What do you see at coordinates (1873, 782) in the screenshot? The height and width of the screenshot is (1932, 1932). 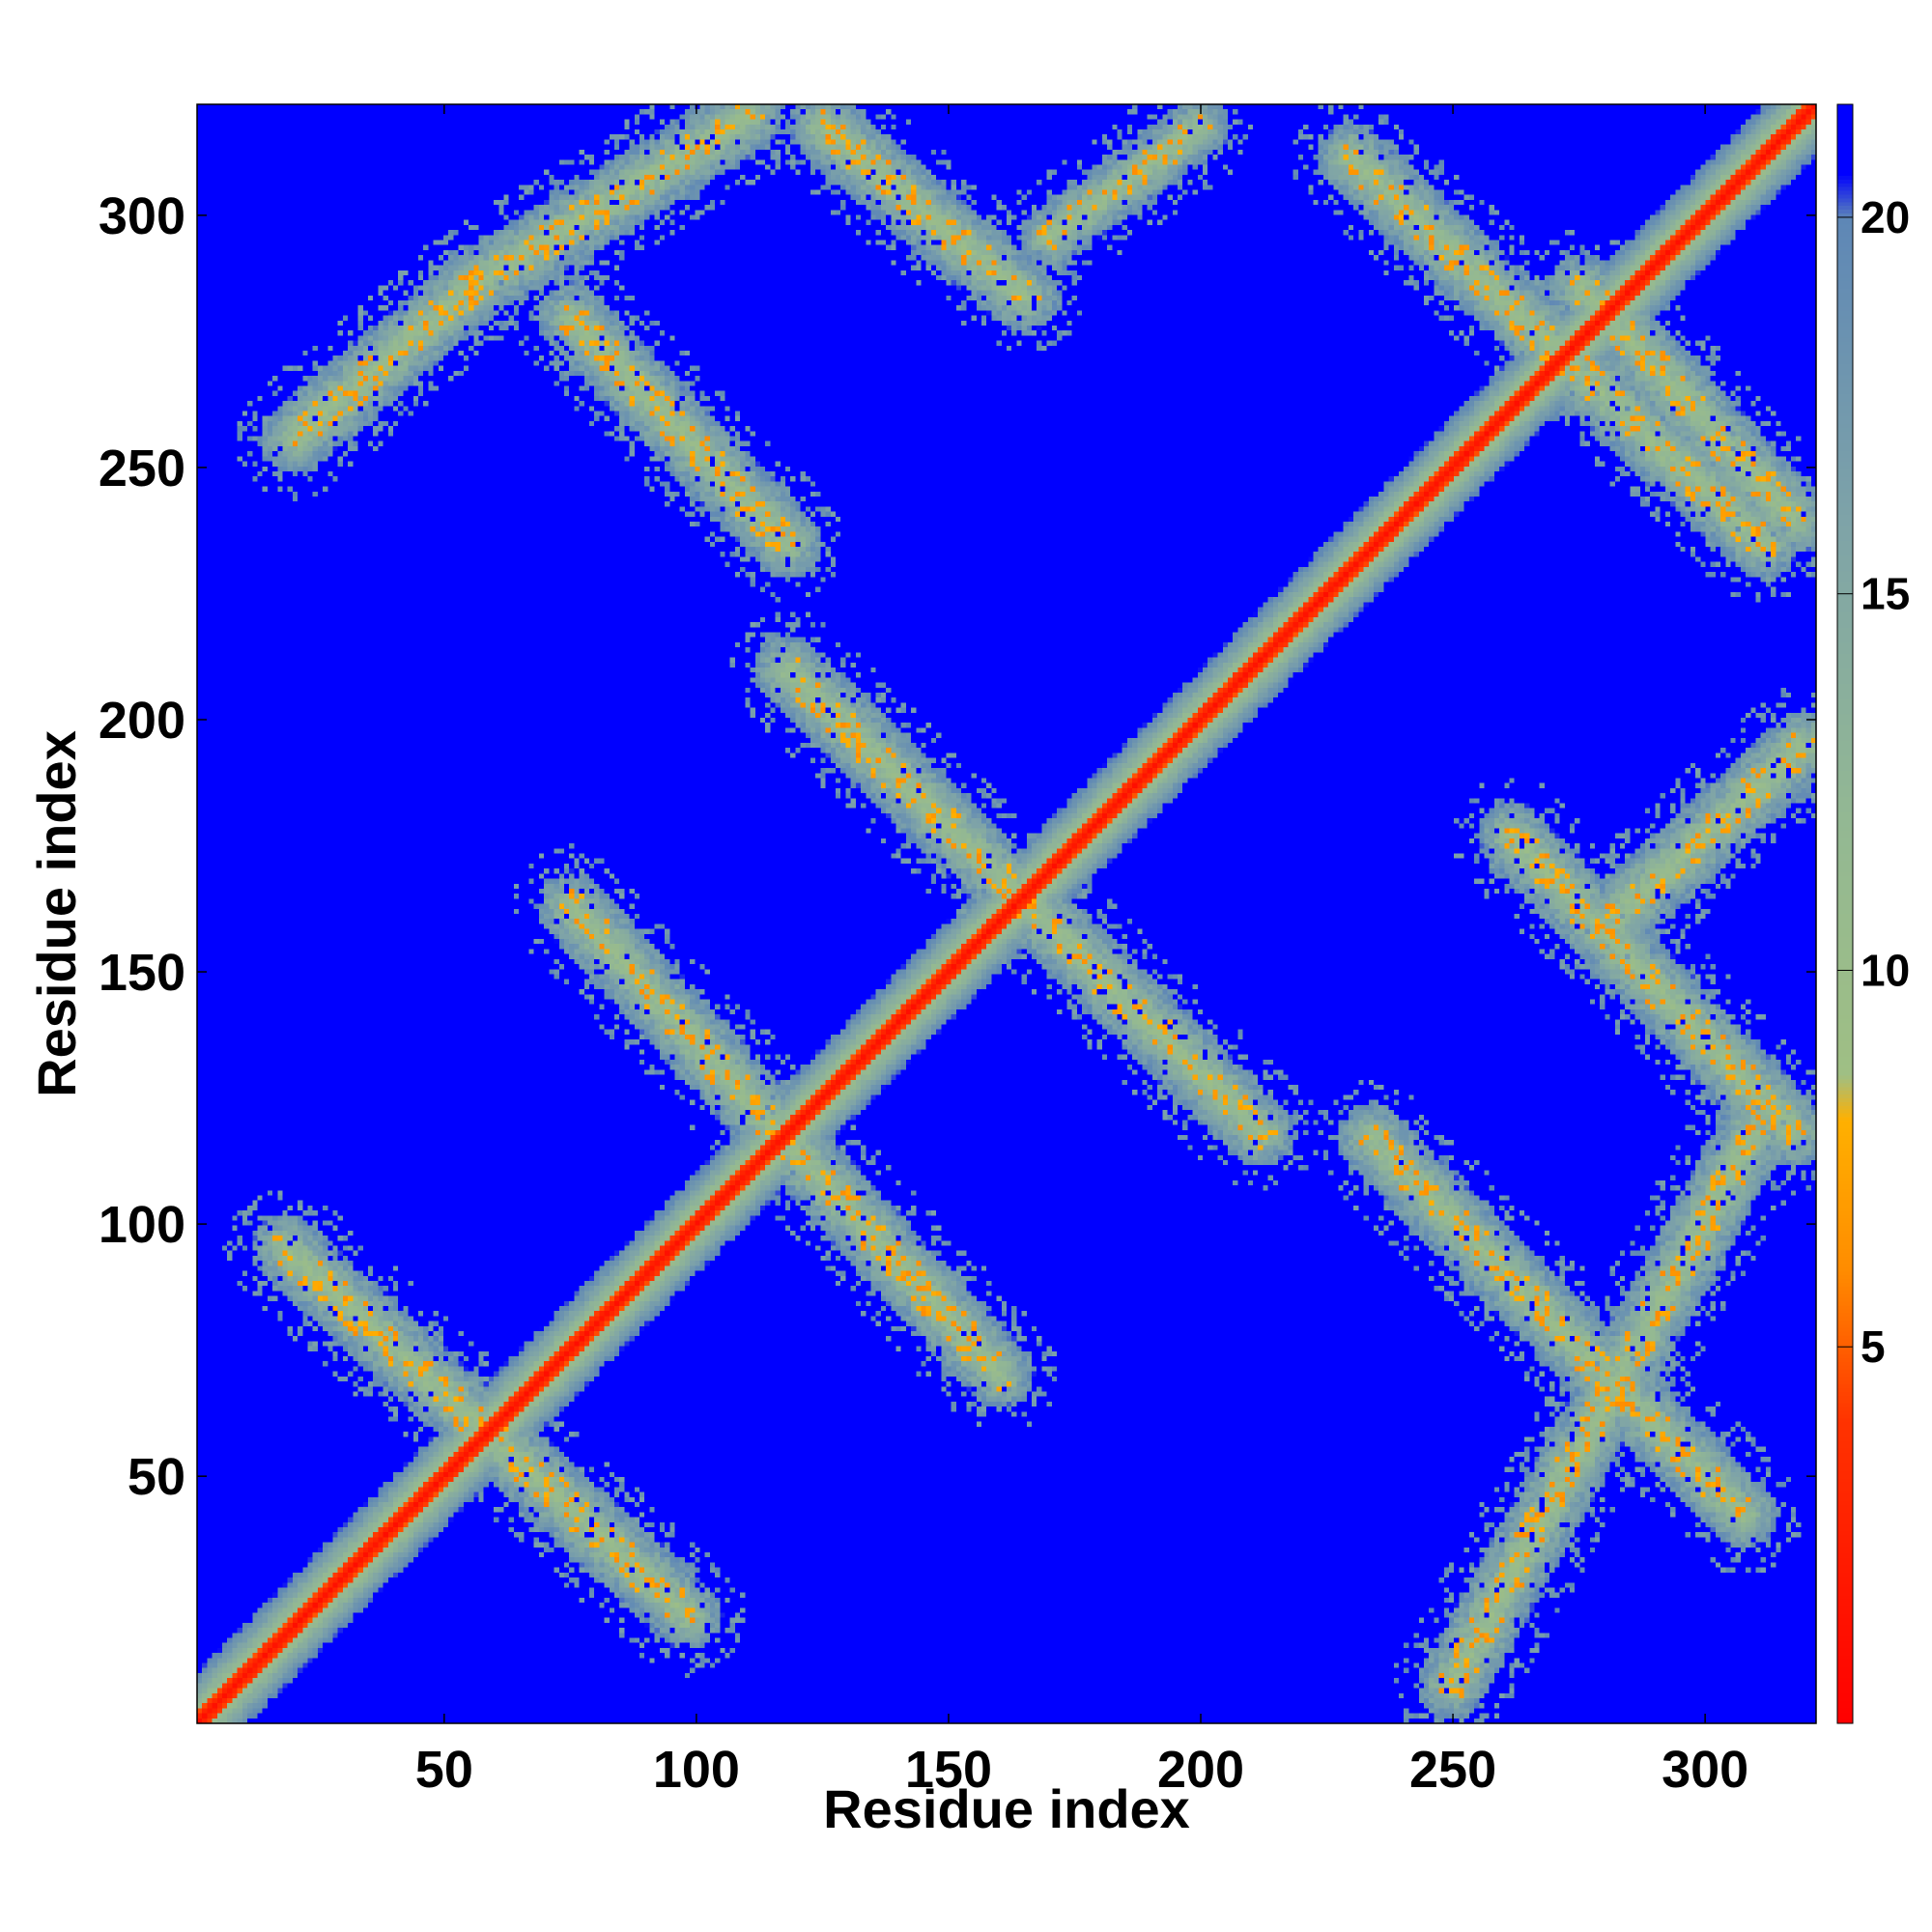 I see `colorbar-ticks: 5 10 15 20` at bounding box center [1873, 782].